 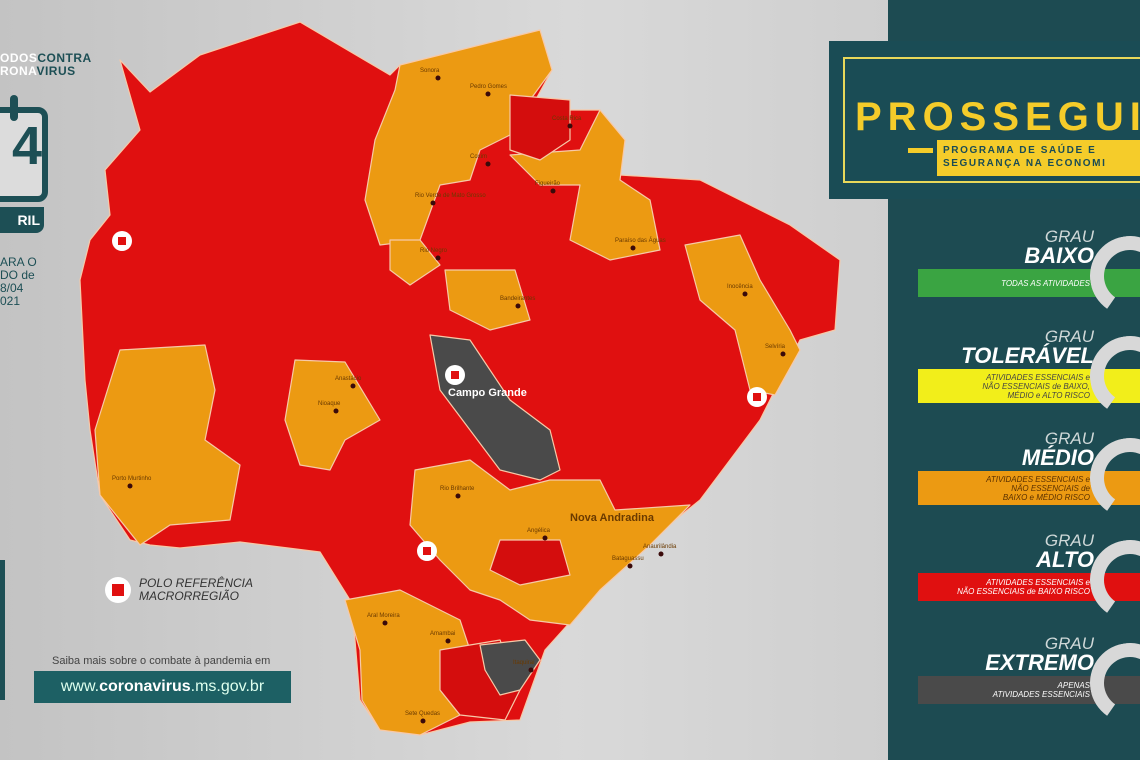 I want to click on level-description: TODAS AS ATIVIDADES, so click(x=1029, y=283).